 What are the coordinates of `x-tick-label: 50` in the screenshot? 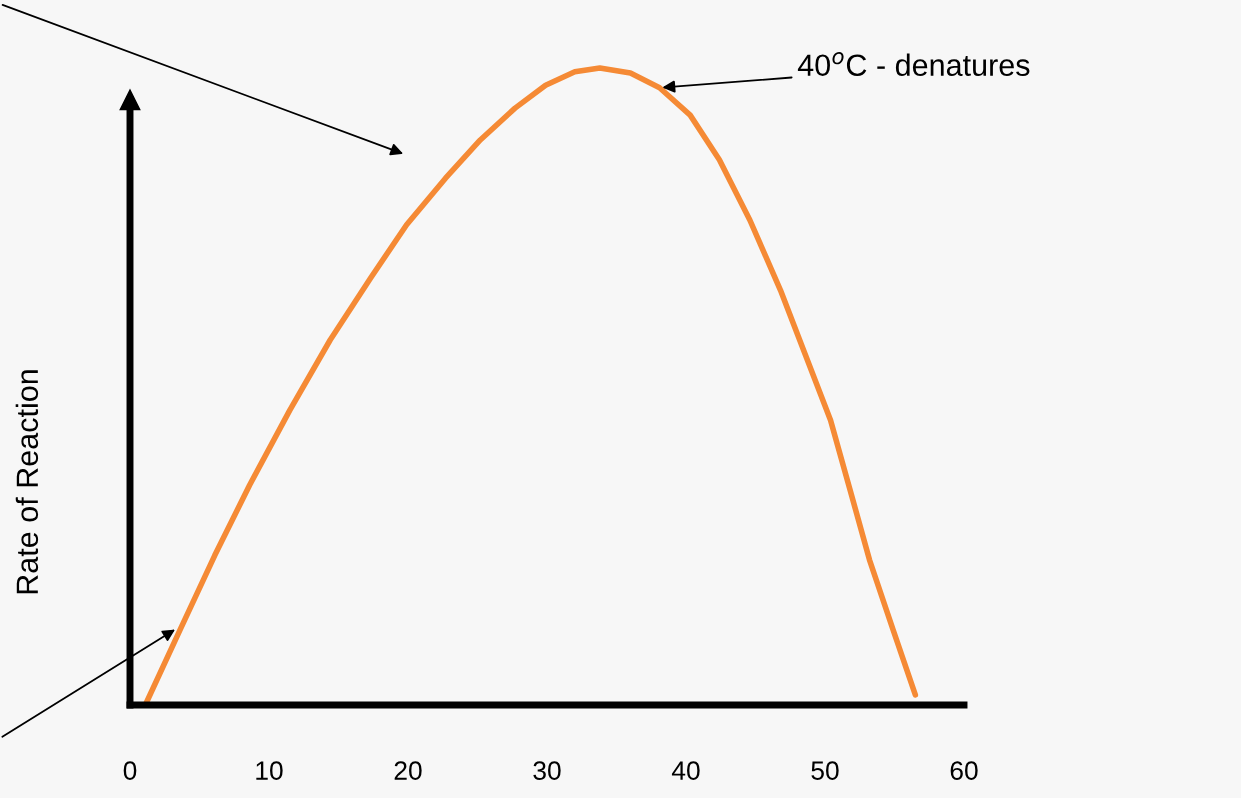 It's located at (825, 770).